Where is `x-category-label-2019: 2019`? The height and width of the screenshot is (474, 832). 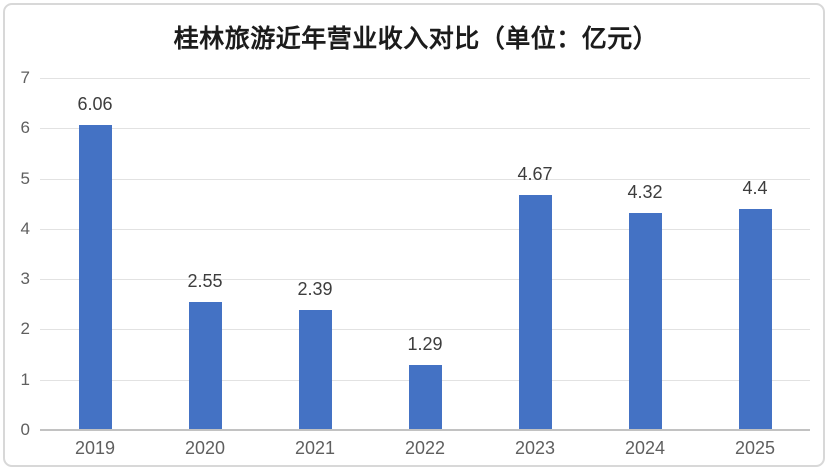 x-category-label-2019: 2019 is located at coordinates (95, 448).